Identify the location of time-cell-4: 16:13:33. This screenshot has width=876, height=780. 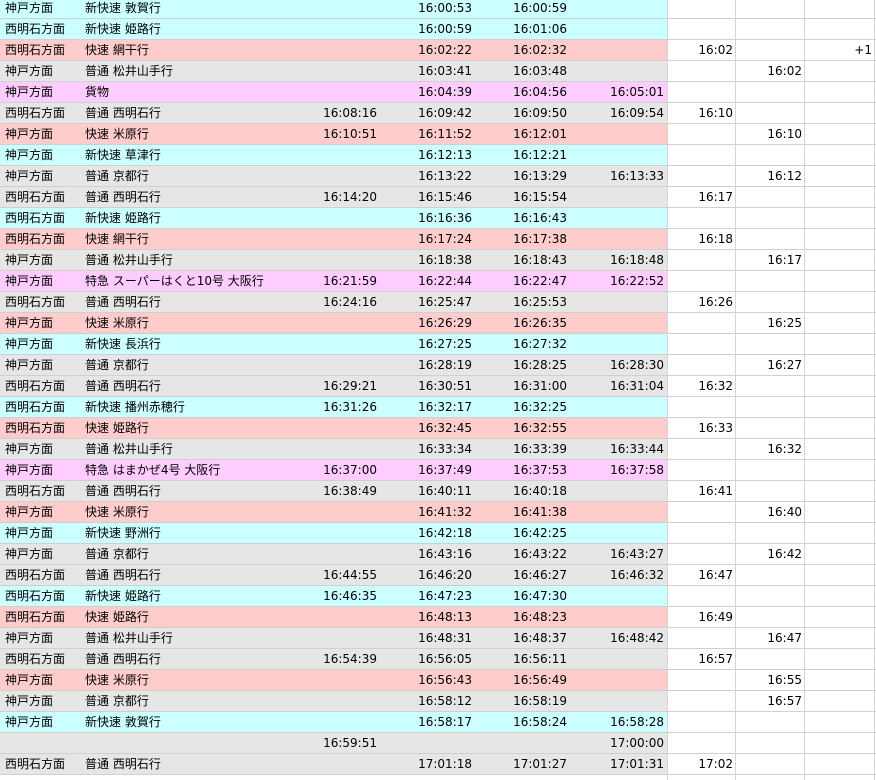
(637, 176).